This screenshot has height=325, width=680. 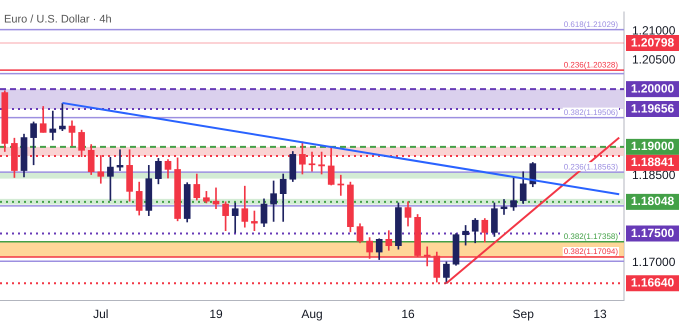 What do you see at coordinates (652, 162) in the screenshot?
I see `ref-line-label: 1.18841` at bounding box center [652, 162].